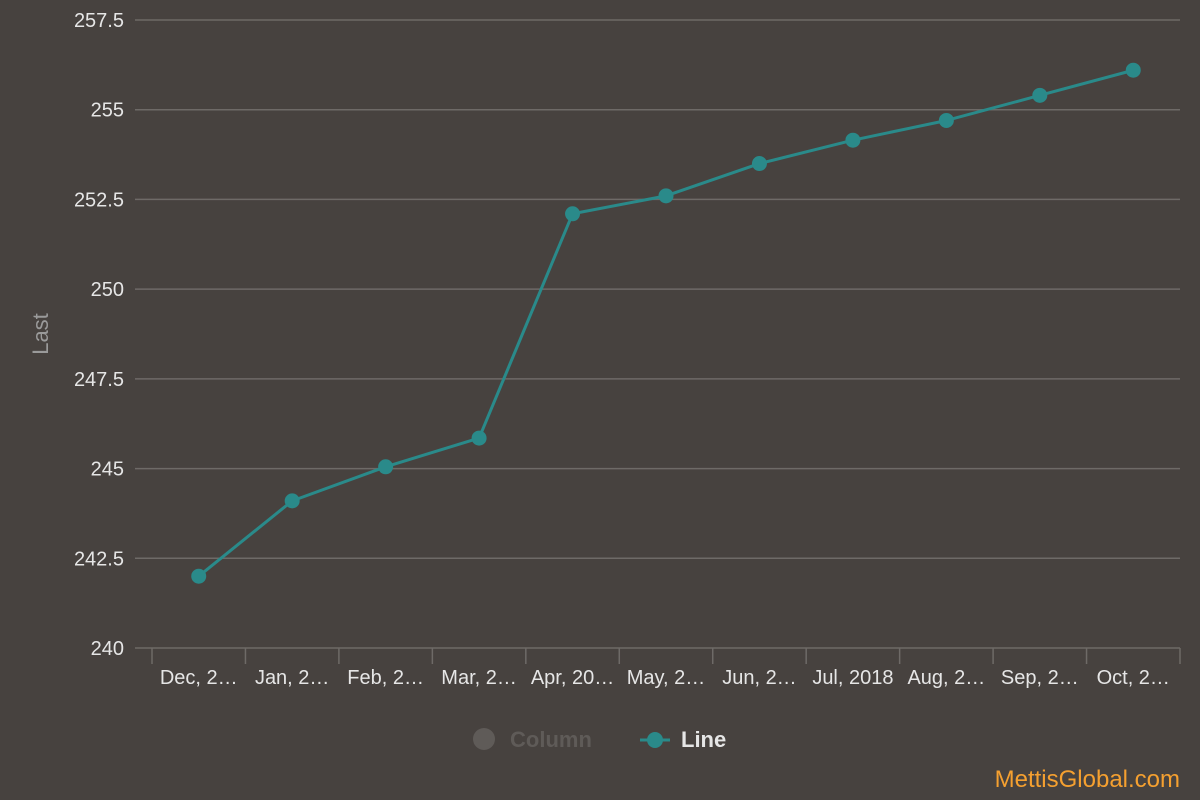 This screenshot has height=800, width=1200. What do you see at coordinates (99, 380) in the screenshot?
I see `y-tick-label: 247.5` at bounding box center [99, 380].